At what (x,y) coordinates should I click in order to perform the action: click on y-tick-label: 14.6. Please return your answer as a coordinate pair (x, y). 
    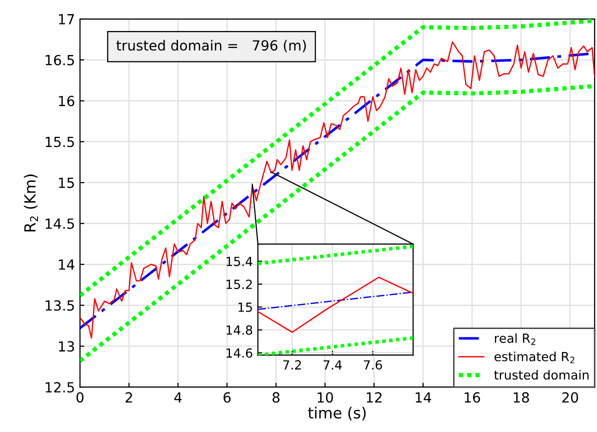
    Looking at the image, I should click on (239, 353).